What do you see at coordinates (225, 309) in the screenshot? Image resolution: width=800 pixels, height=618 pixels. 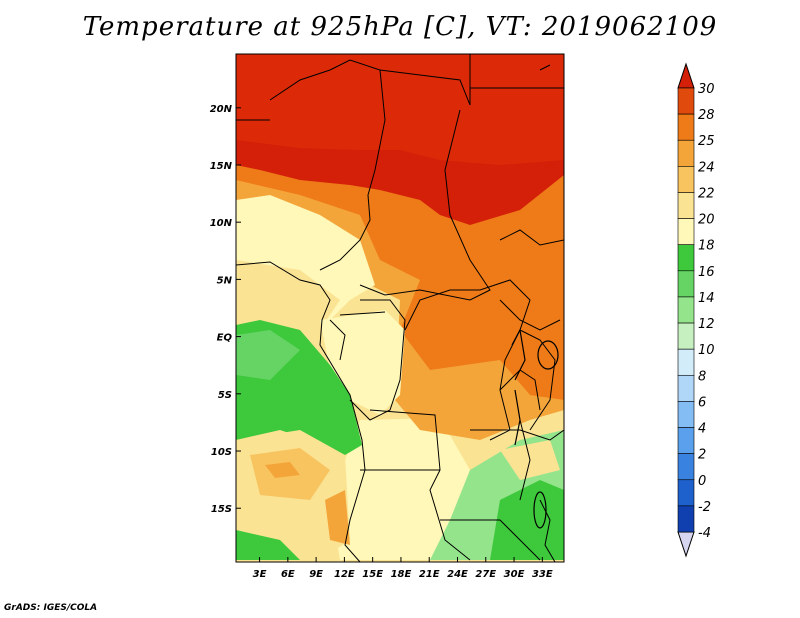 I see `y-axis: 20N 15N 10N 5N EQ 5S 10S 15S` at bounding box center [225, 309].